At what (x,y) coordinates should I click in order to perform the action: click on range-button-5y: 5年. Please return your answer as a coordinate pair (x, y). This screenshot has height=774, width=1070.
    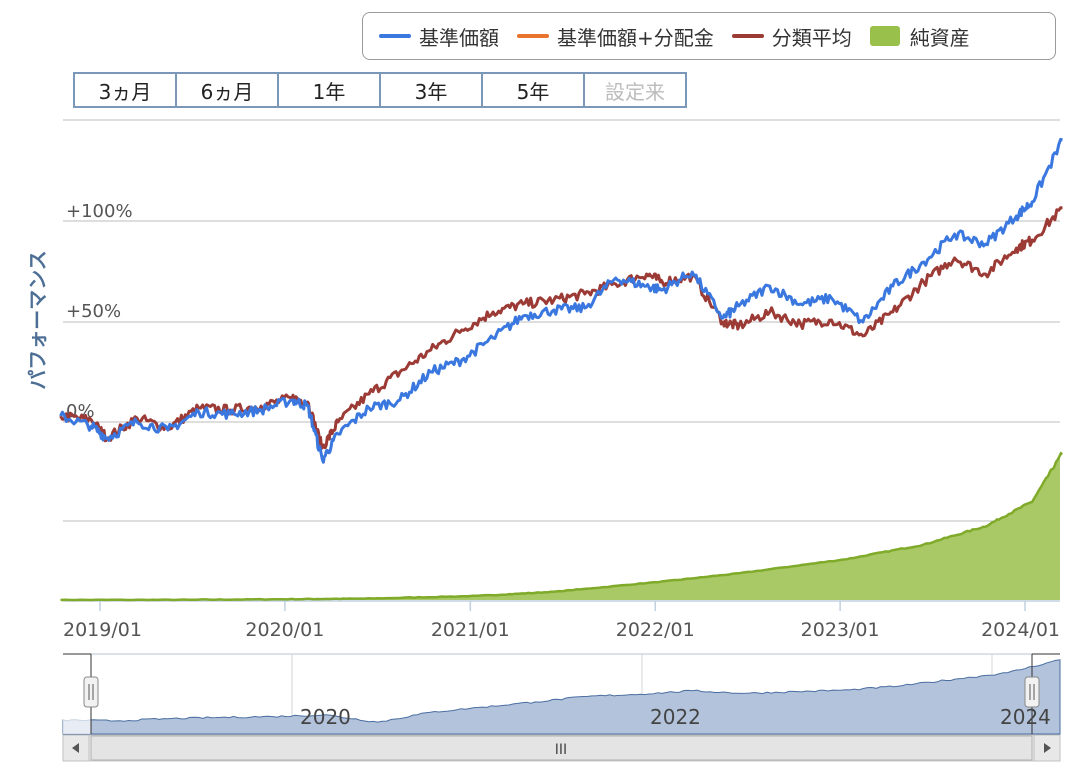
    Looking at the image, I should click on (533, 90).